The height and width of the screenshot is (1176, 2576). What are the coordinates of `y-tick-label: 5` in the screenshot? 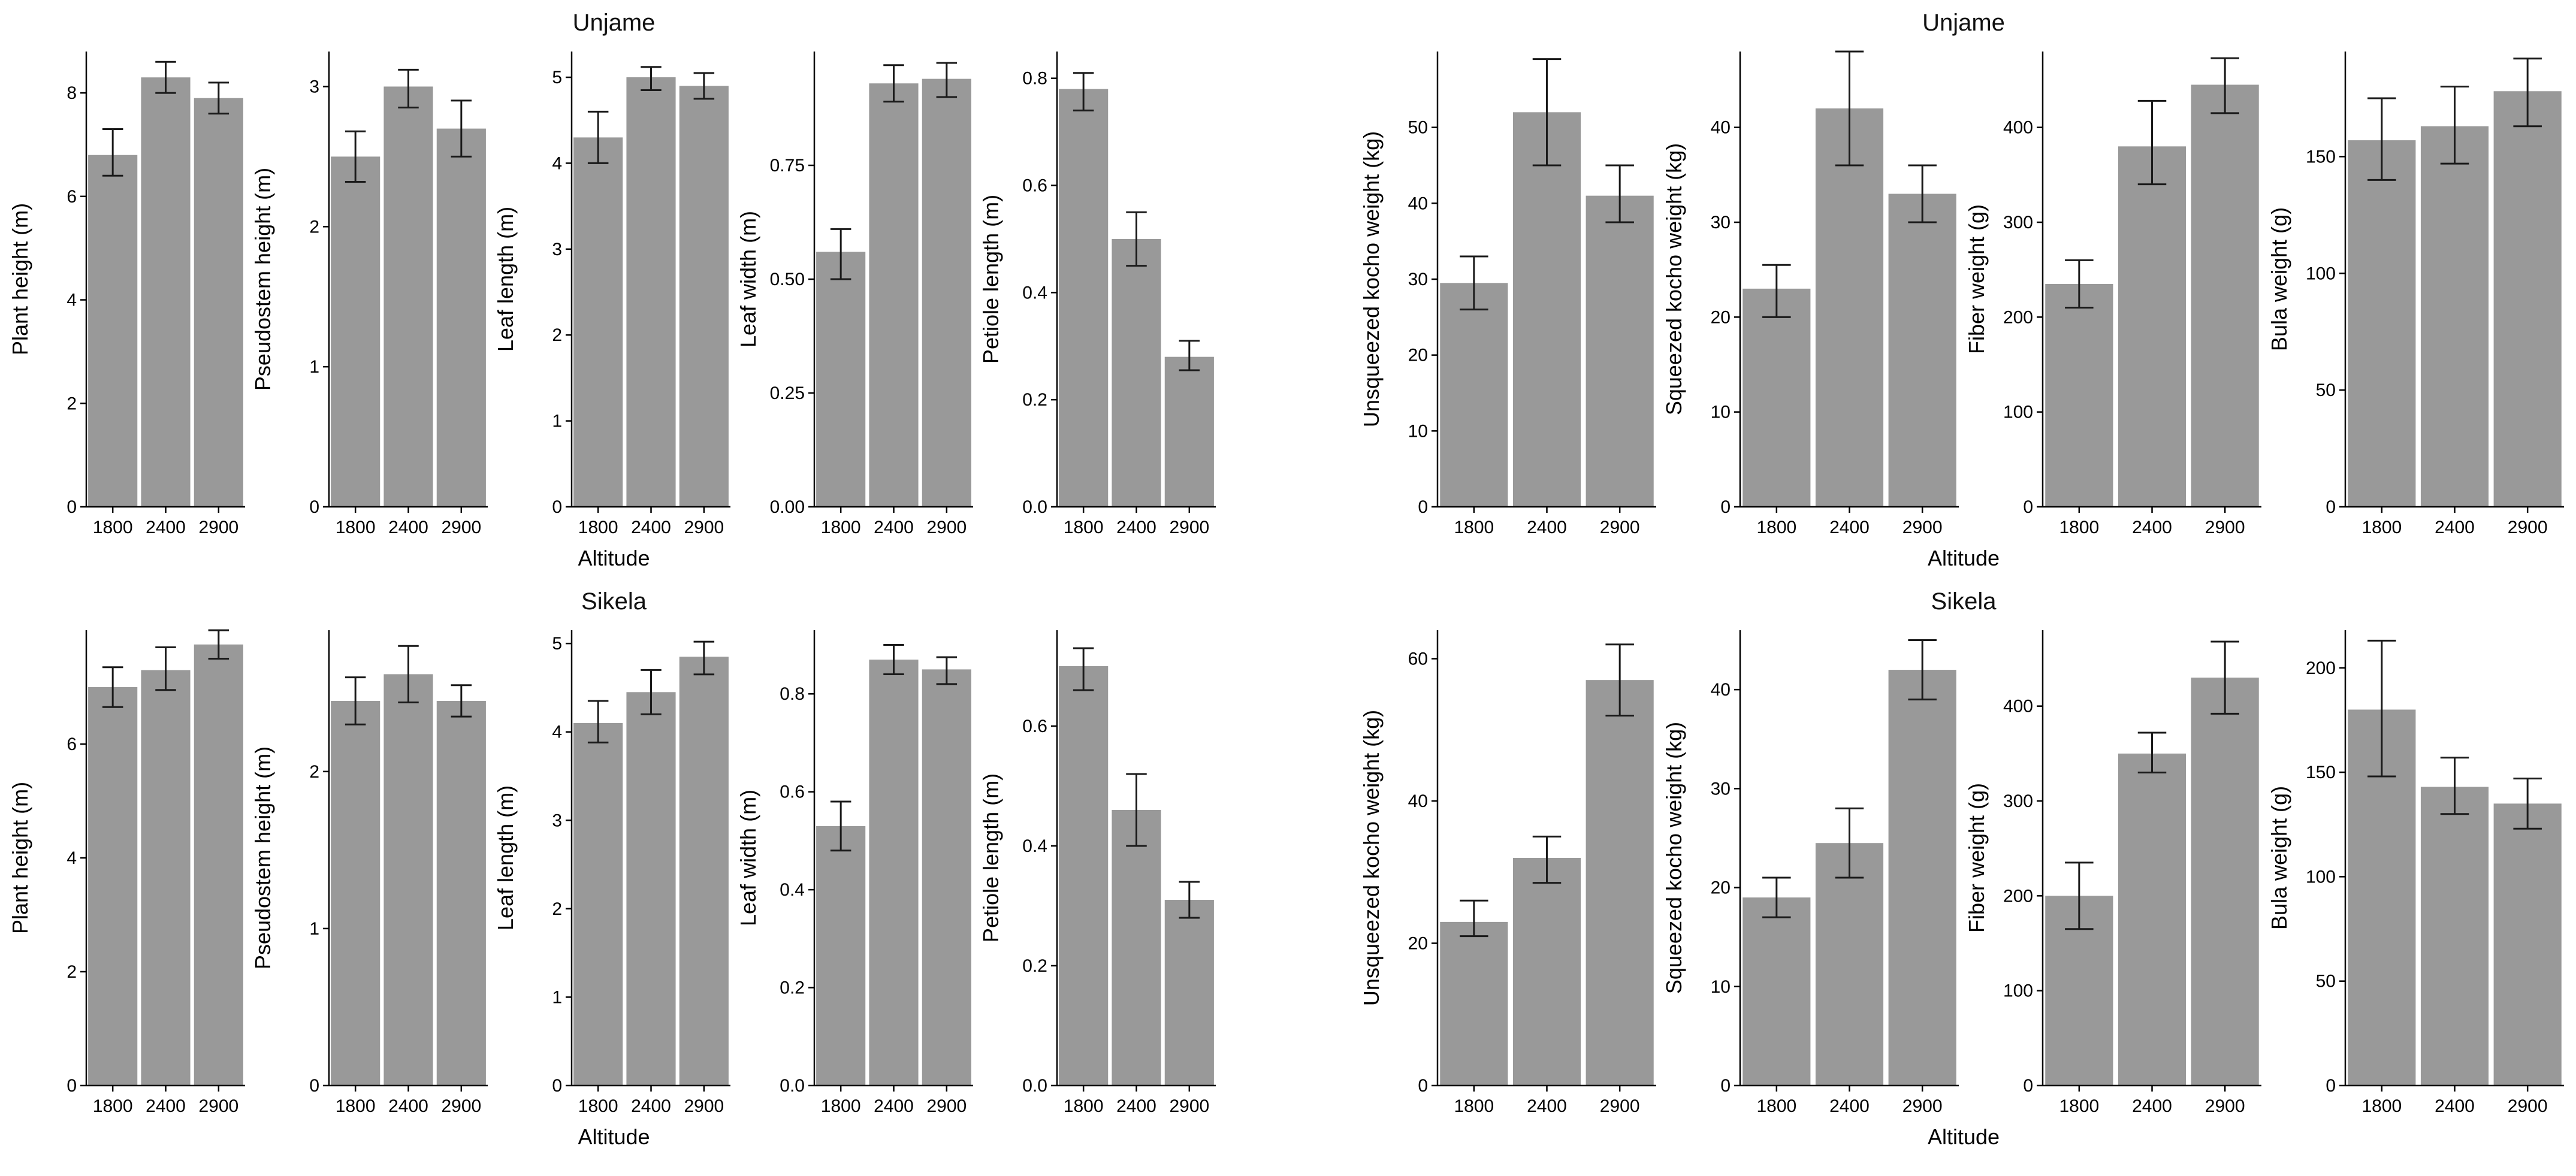 It's located at (557, 644).